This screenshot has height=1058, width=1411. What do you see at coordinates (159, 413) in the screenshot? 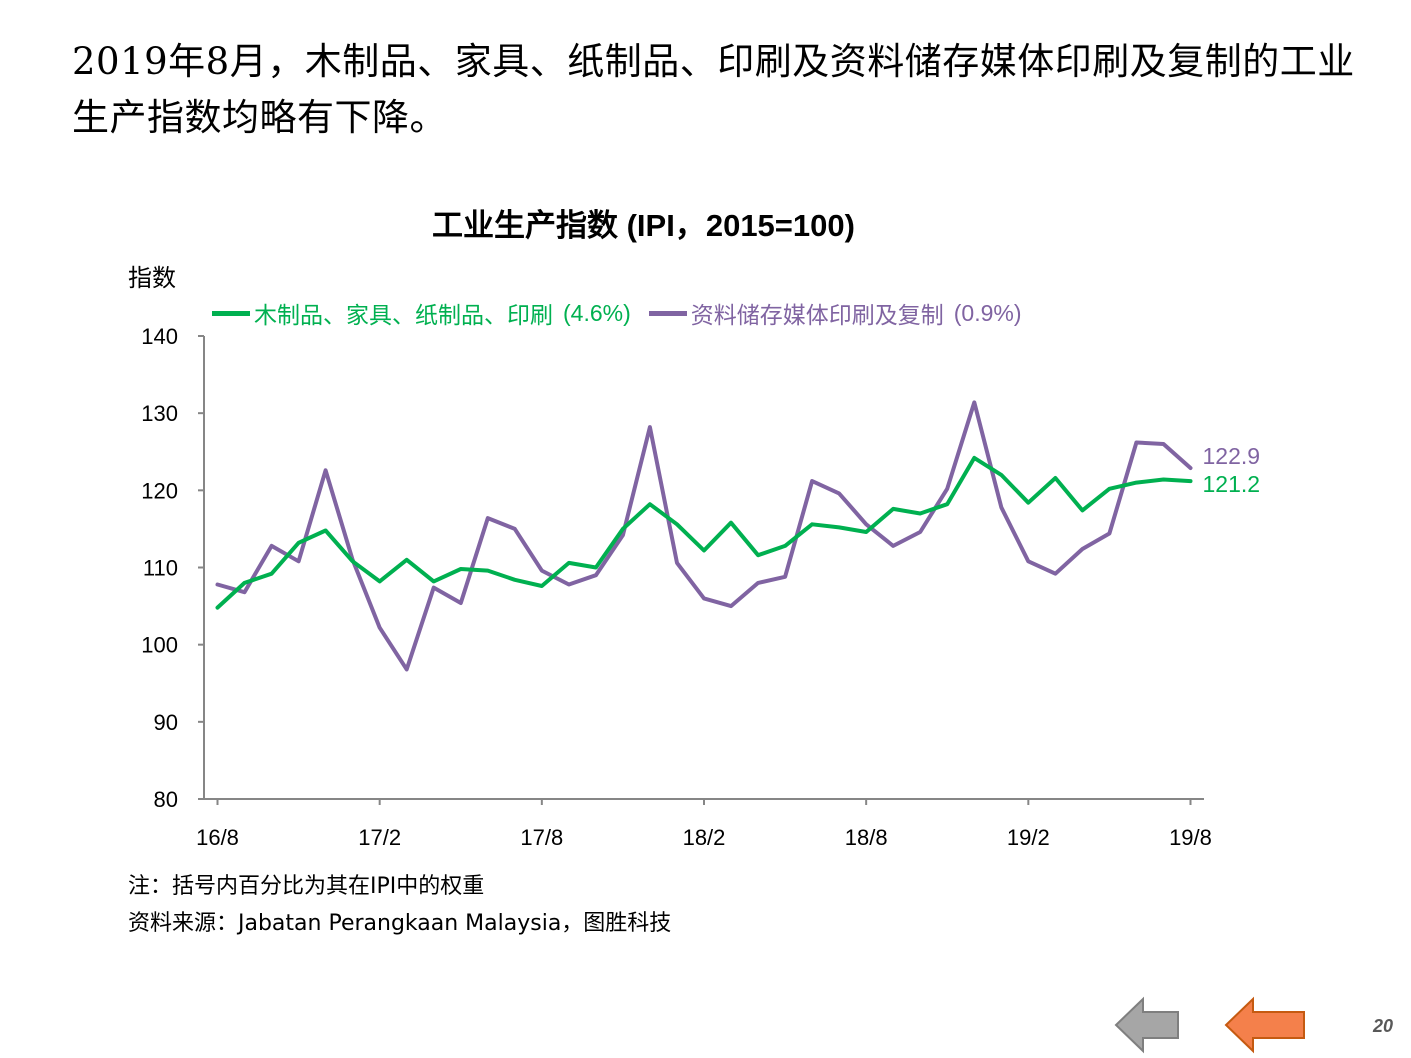
I see `y-tick-label: 130` at bounding box center [159, 413].